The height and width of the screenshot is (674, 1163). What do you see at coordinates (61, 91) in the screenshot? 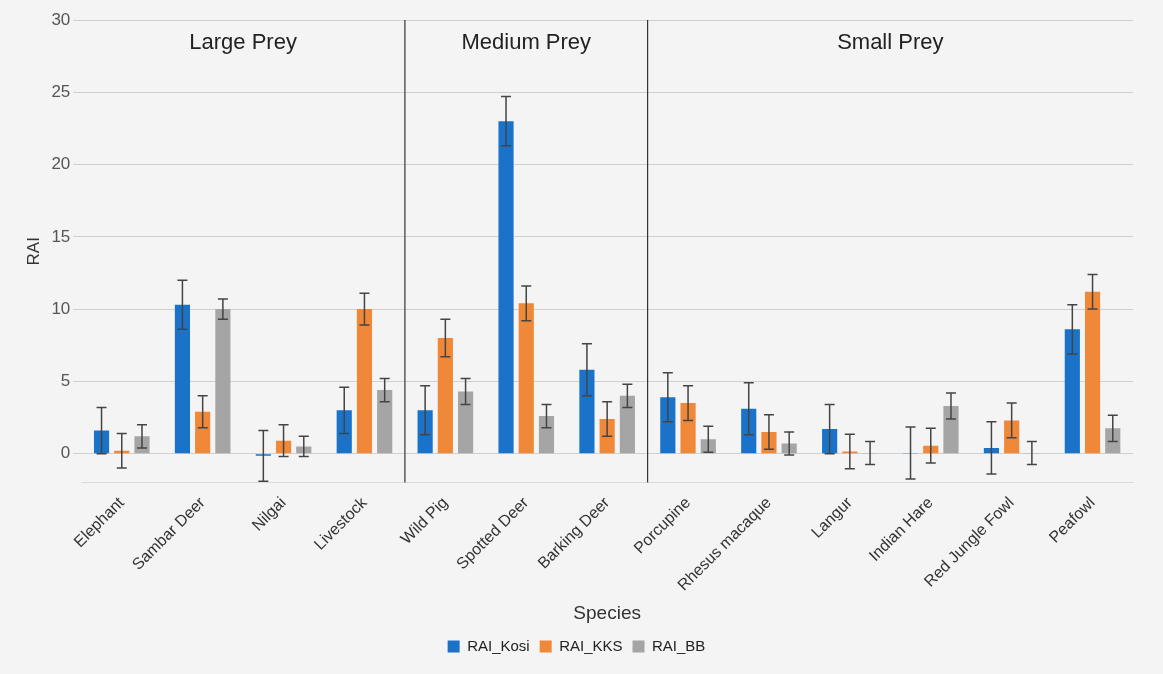
I see `y-tick-label: 25` at bounding box center [61, 91].